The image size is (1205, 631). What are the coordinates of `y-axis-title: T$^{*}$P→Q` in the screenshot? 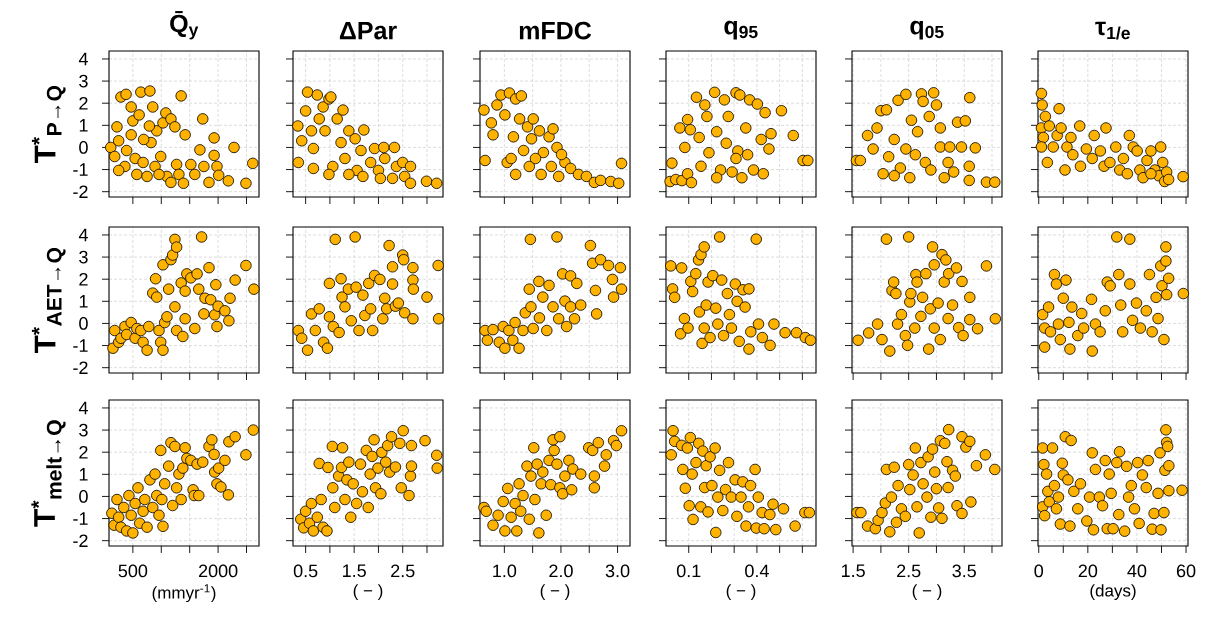 It's located at (48, 124).